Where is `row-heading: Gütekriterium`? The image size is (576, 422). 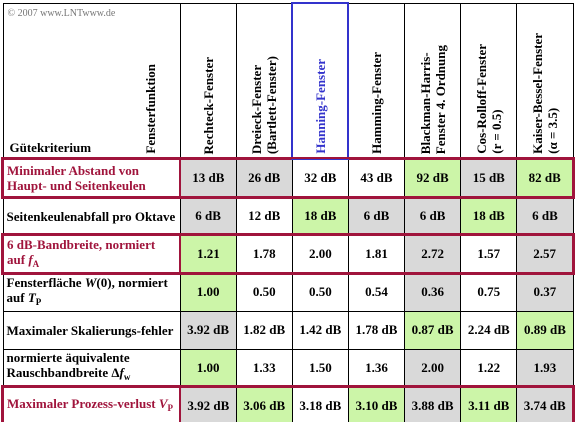
row-heading: Gütekriterium is located at coordinates (50, 147).